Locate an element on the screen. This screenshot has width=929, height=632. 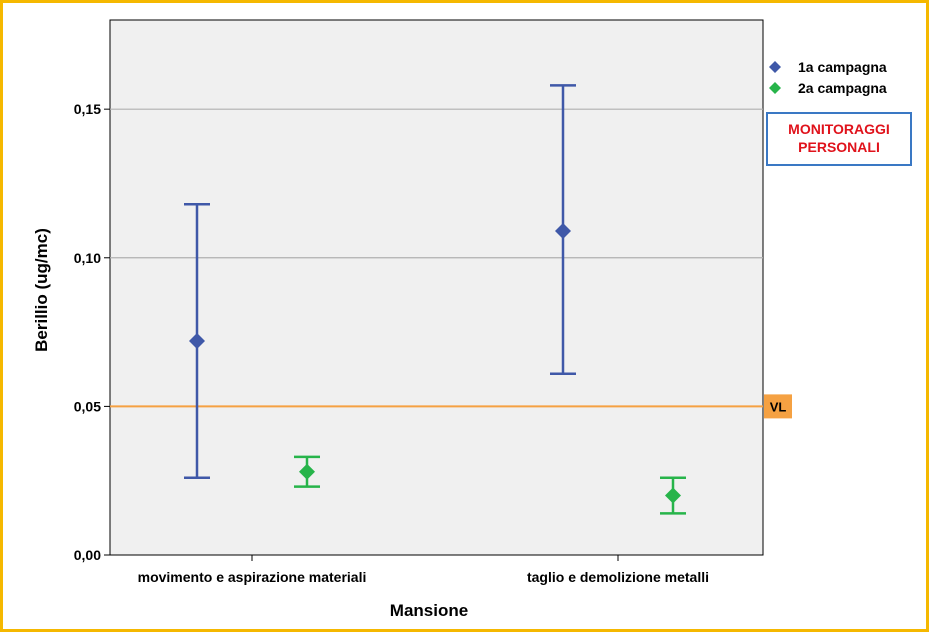
x-axis-title: Mansione is located at coordinates (429, 610).